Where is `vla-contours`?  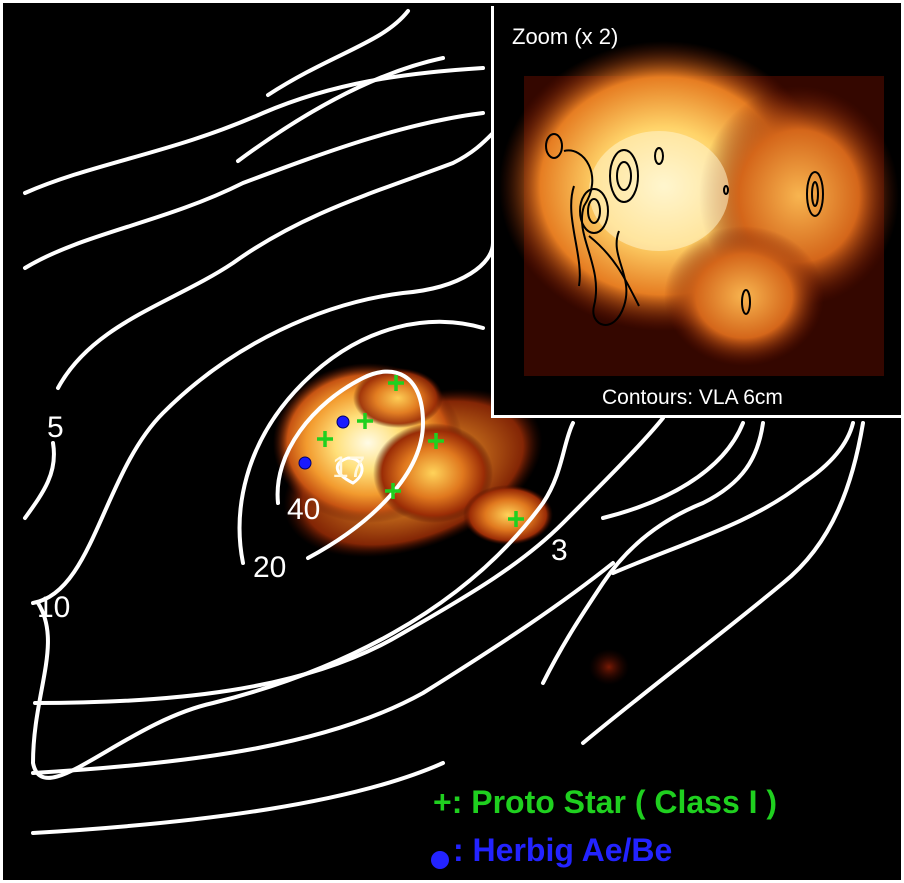
vla-contours is located at coordinates (684, 229).